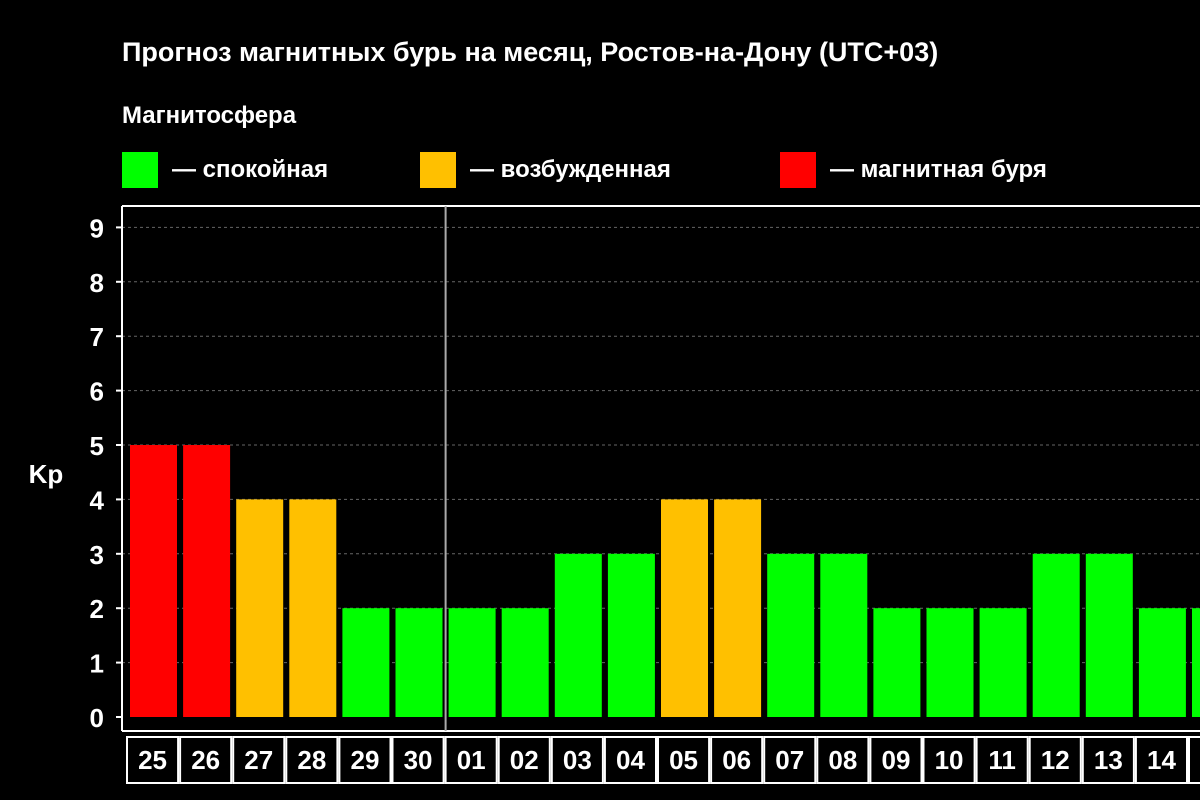 The image size is (1200, 800). Describe the element at coordinates (97, 664) in the screenshot. I see `y-tick-label: 1` at that location.